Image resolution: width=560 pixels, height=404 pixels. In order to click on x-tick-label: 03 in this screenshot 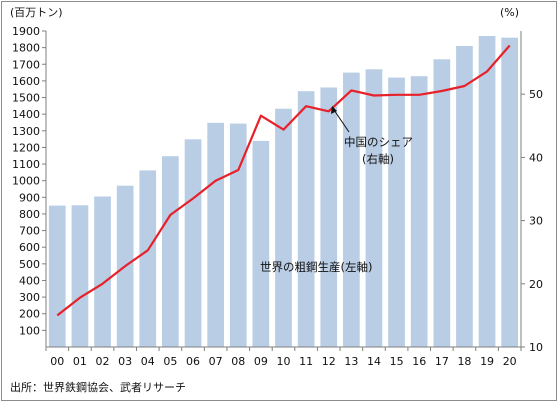, I will do `click(125, 361)`.